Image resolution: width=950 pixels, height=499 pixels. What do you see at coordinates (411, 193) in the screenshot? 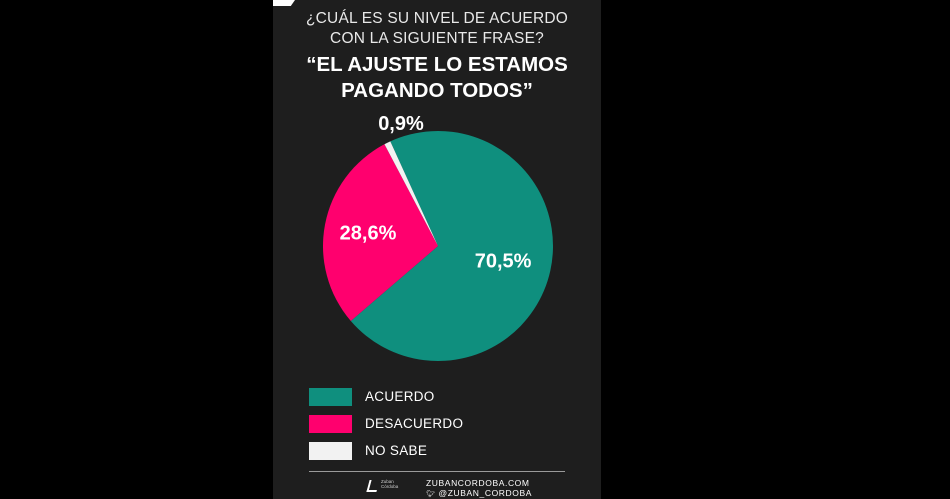
I see `pie-slice-no-sabe` at bounding box center [411, 193].